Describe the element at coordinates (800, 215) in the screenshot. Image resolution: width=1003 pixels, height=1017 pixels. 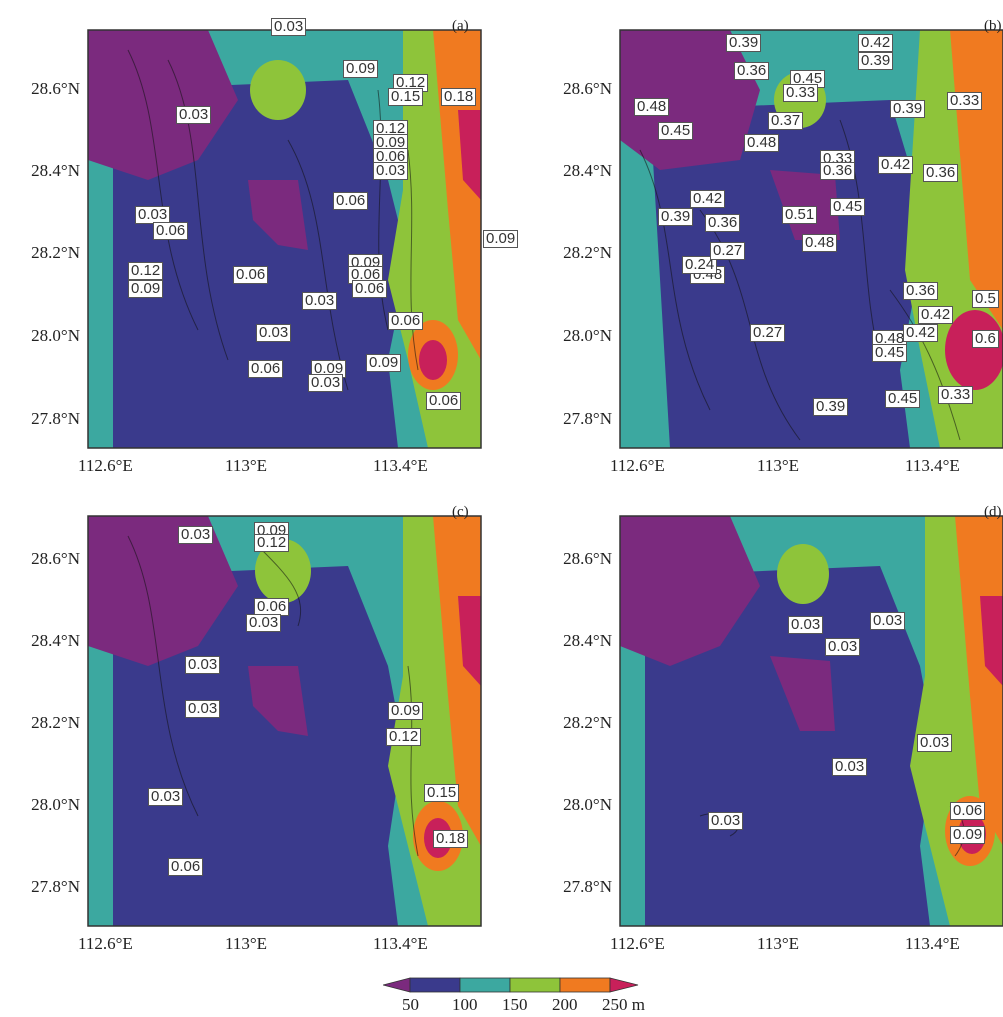
I see `contour-label: 0.51` at that location.